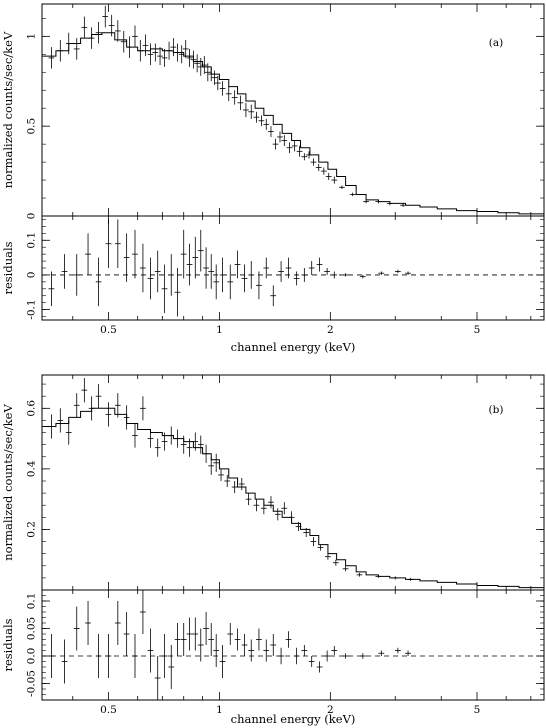 Image resolution: width=546 pixels, height=728 pixels. I want to click on x-tick-label: 2, so click(330, 710).